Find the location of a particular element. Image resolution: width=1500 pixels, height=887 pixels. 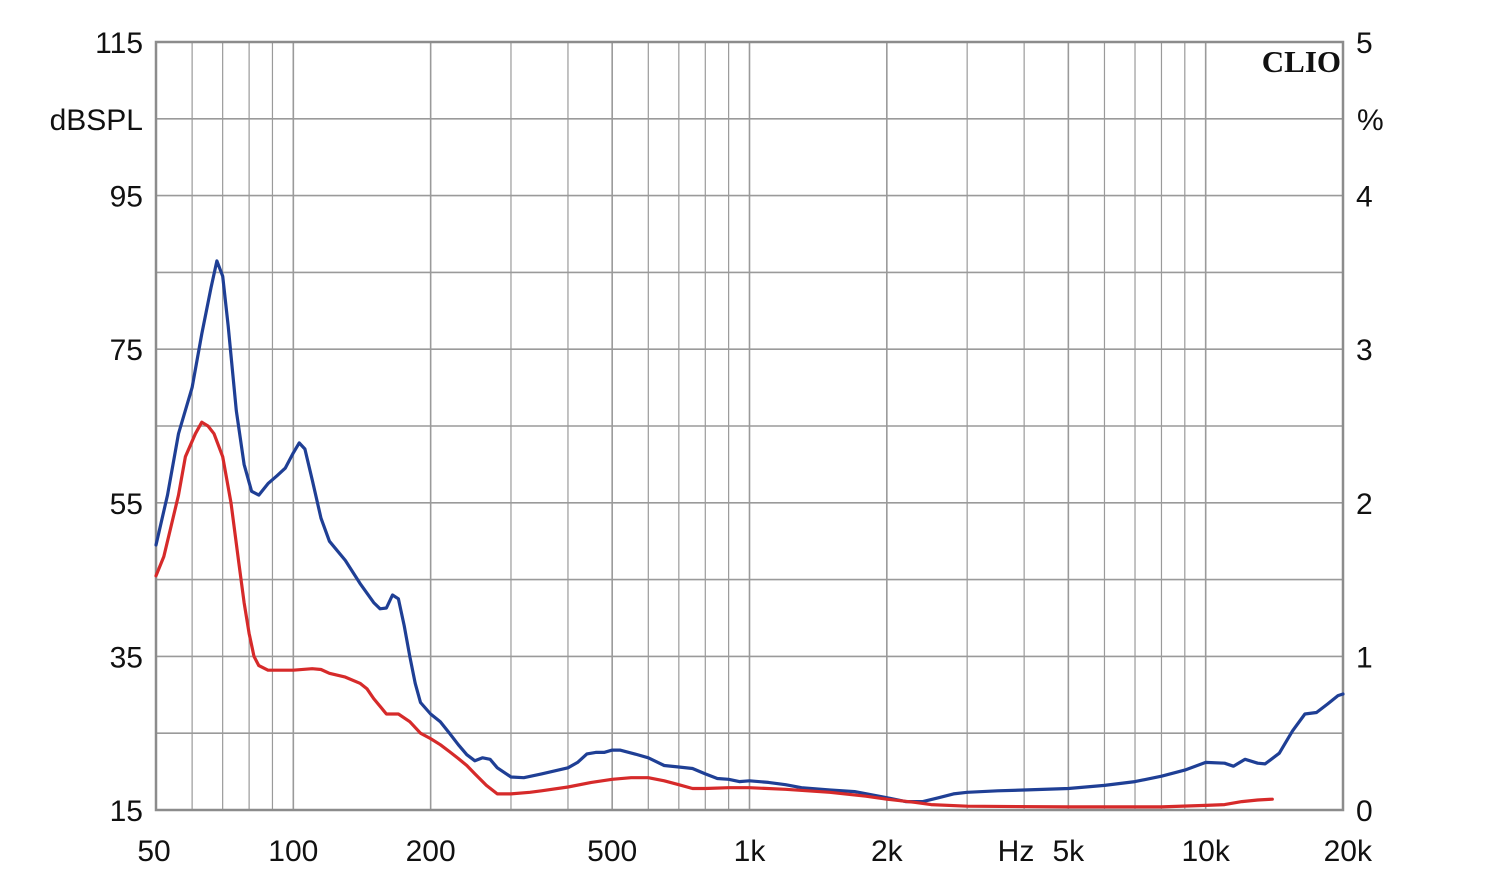

x-tick-label: 50 is located at coordinates (153, 851).